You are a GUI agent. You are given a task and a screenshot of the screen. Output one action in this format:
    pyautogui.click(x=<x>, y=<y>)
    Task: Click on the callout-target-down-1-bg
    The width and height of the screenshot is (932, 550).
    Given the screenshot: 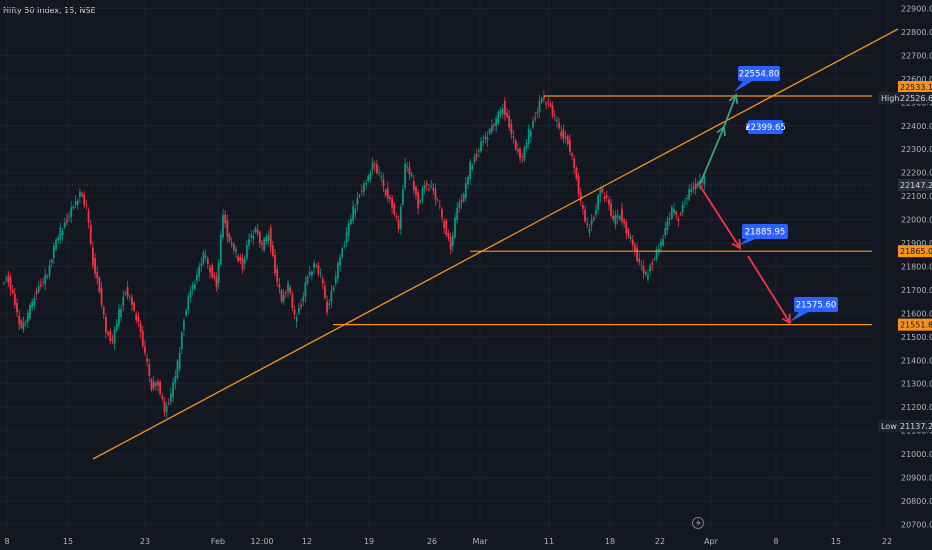 What is the action you would take?
    pyautogui.click(x=765, y=231)
    